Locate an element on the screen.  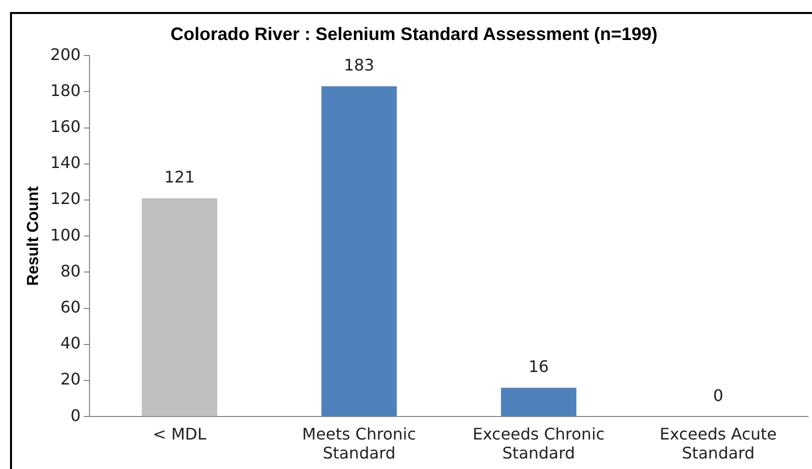
y-tick-label: 140 is located at coordinates (65, 162).